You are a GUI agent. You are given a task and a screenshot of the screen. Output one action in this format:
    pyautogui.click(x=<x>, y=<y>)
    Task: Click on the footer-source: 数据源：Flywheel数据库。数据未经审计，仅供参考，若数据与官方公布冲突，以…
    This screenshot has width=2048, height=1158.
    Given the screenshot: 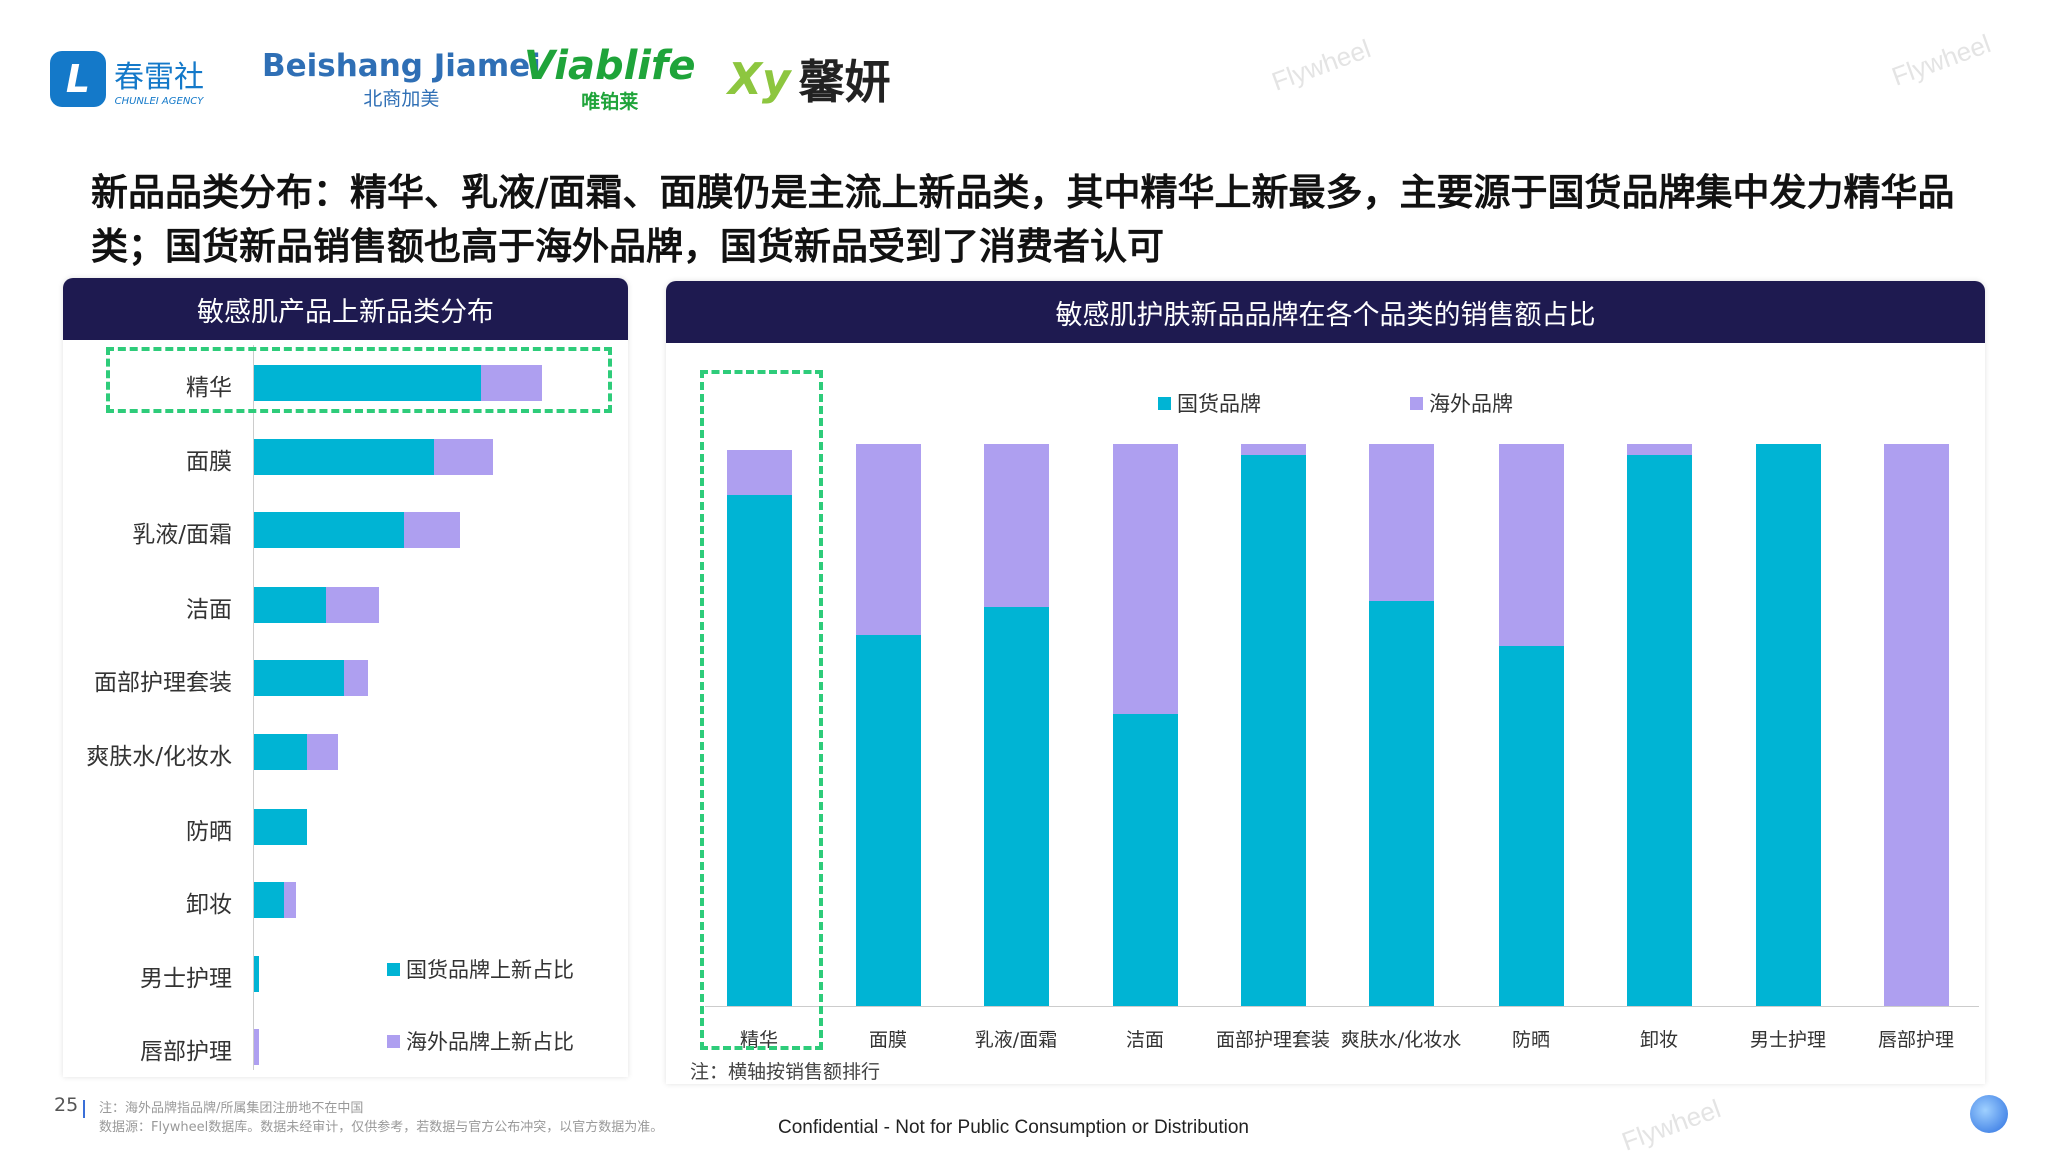 What is the action you would take?
    pyautogui.click(x=381, y=1127)
    